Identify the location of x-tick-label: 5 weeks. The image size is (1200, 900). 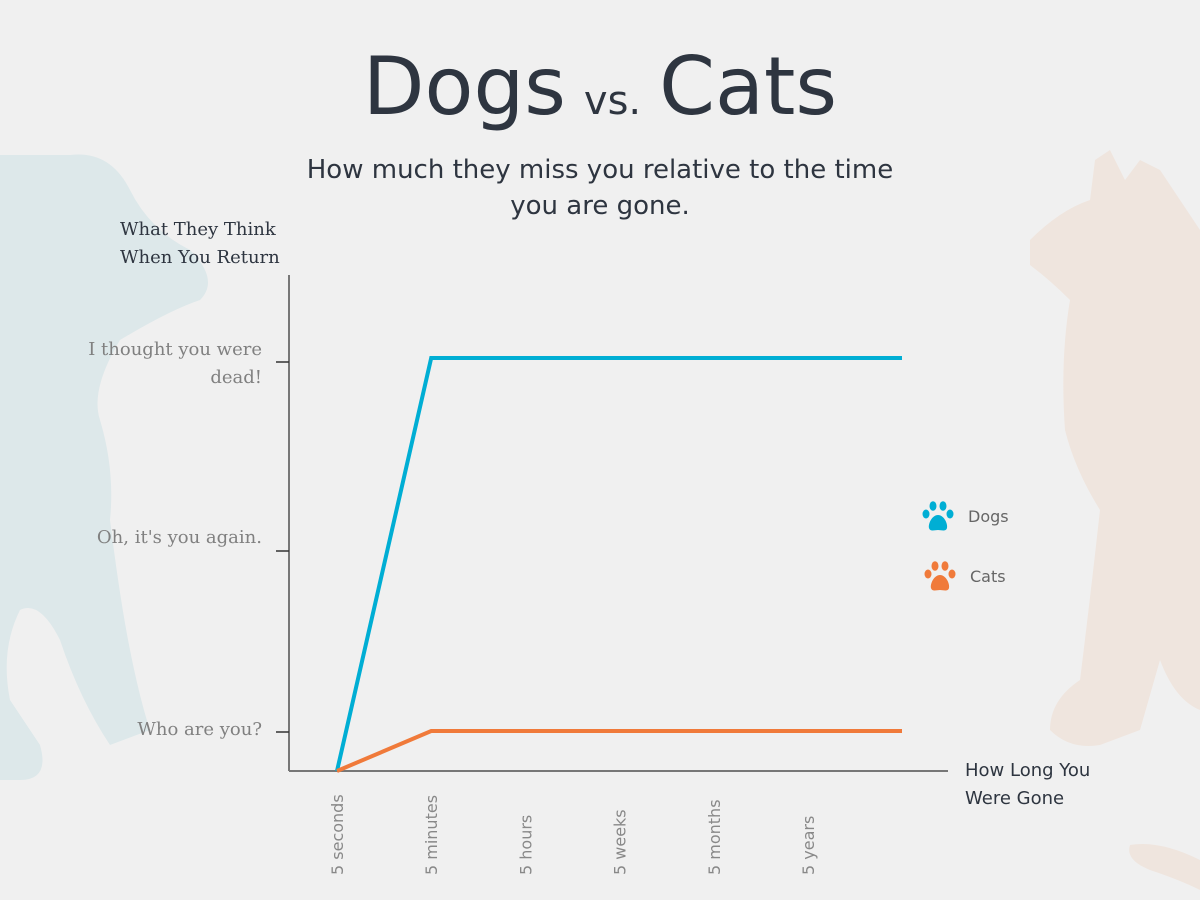
(620, 842).